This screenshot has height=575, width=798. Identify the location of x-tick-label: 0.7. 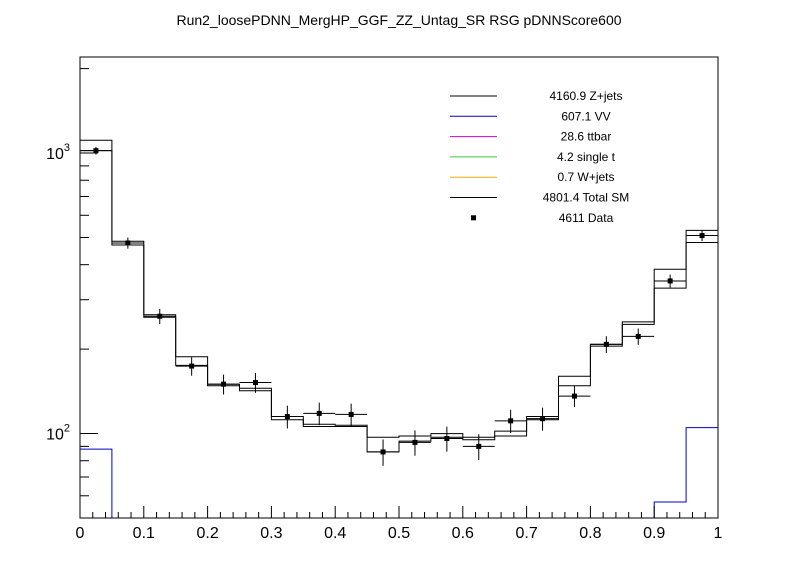
(526, 533).